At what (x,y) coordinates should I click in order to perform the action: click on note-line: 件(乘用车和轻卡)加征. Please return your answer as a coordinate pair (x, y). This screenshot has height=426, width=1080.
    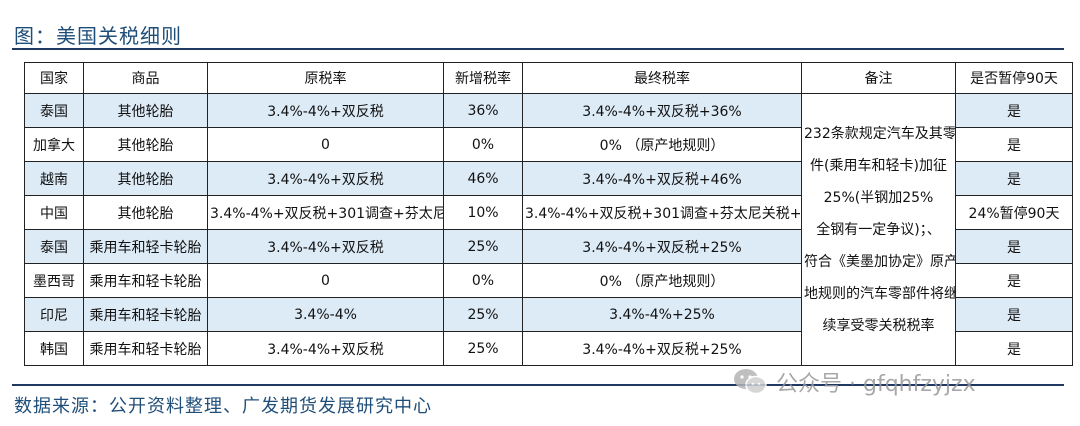
    Looking at the image, I should click on (878, 165).